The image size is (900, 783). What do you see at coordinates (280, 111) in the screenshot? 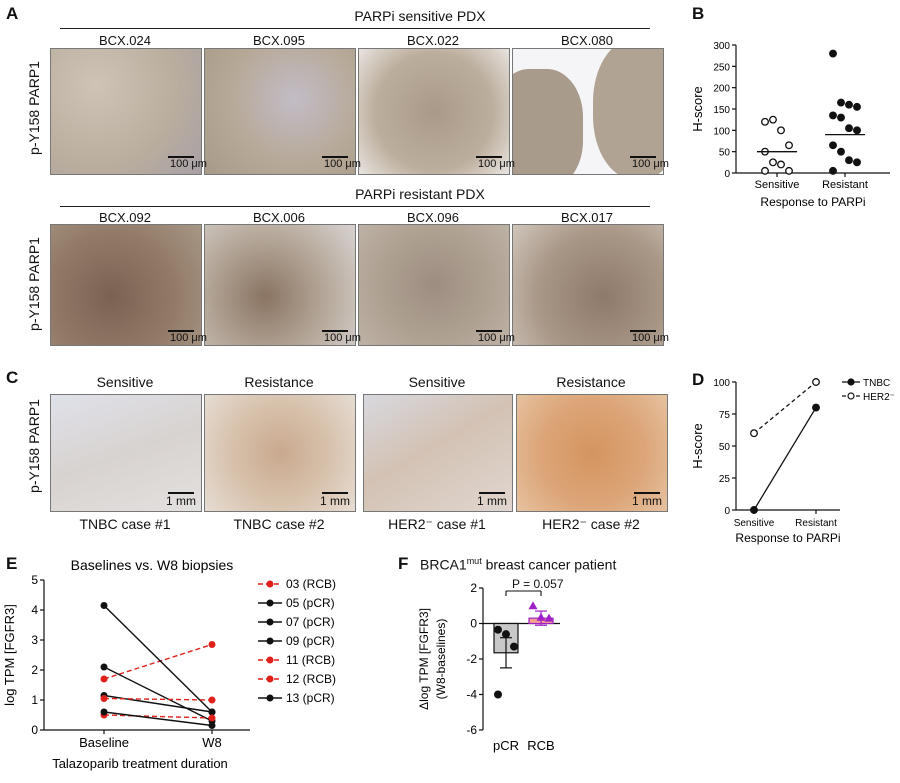
I see `micrograph-bcx095` at bounding box center [280, 111].